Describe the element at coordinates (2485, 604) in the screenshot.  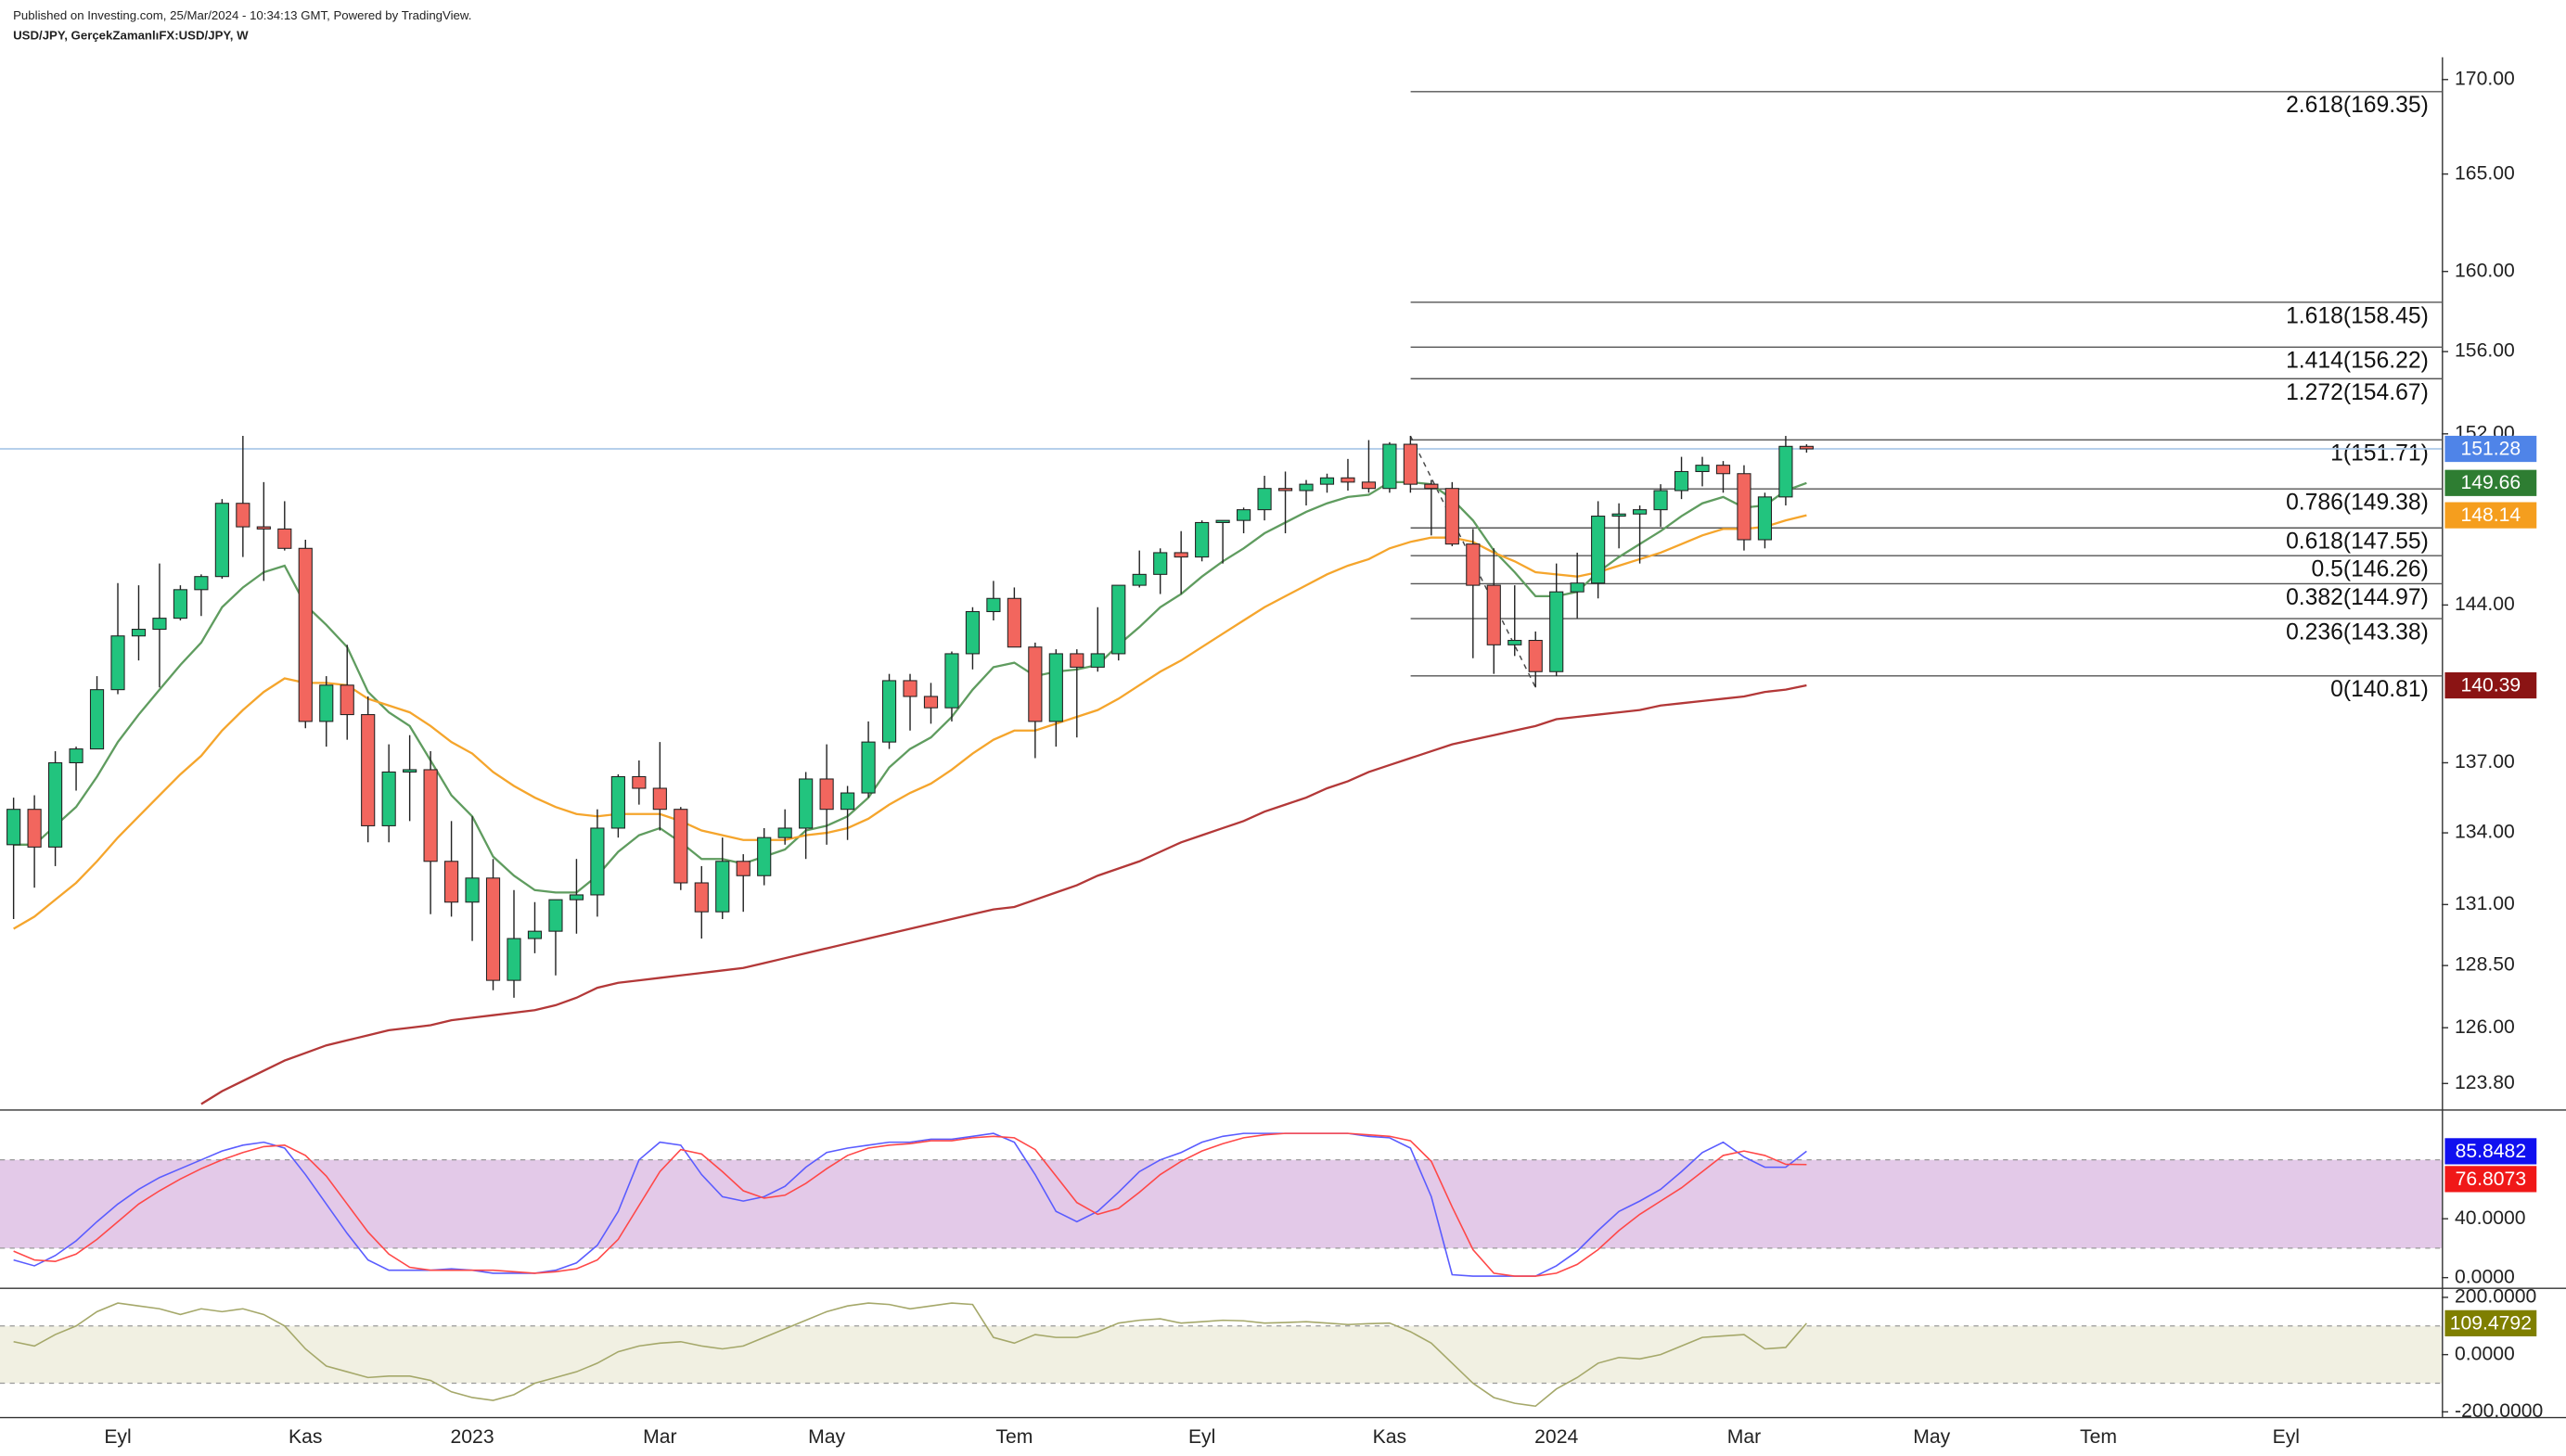
I see `y-tick-label: 144.00` at that location.